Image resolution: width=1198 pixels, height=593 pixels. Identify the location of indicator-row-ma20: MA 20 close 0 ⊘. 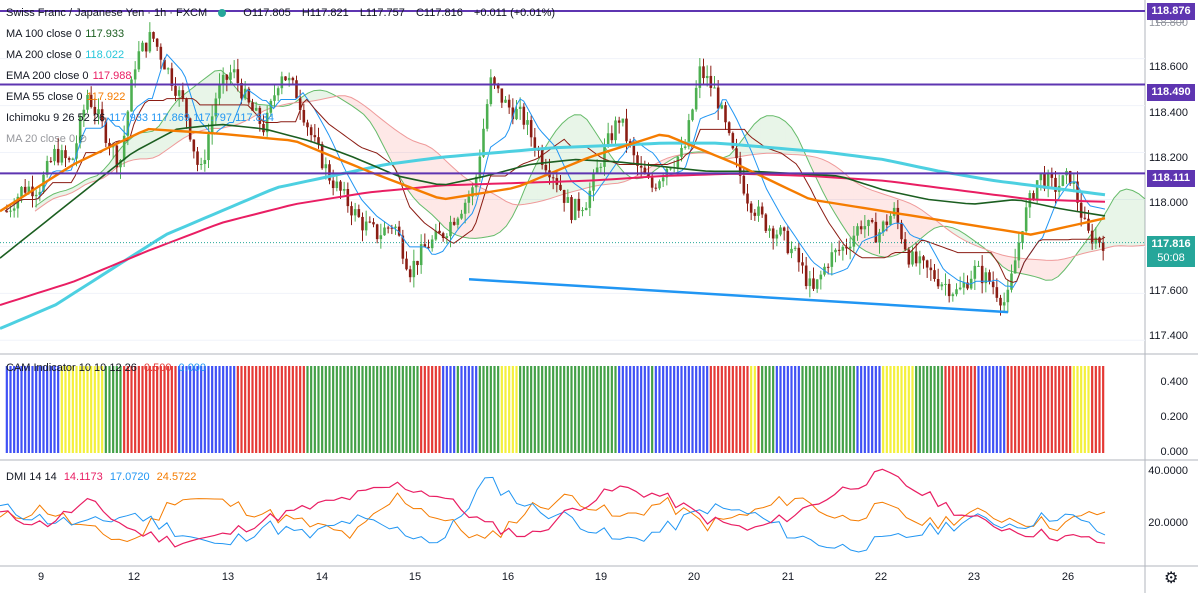
(47, 139).